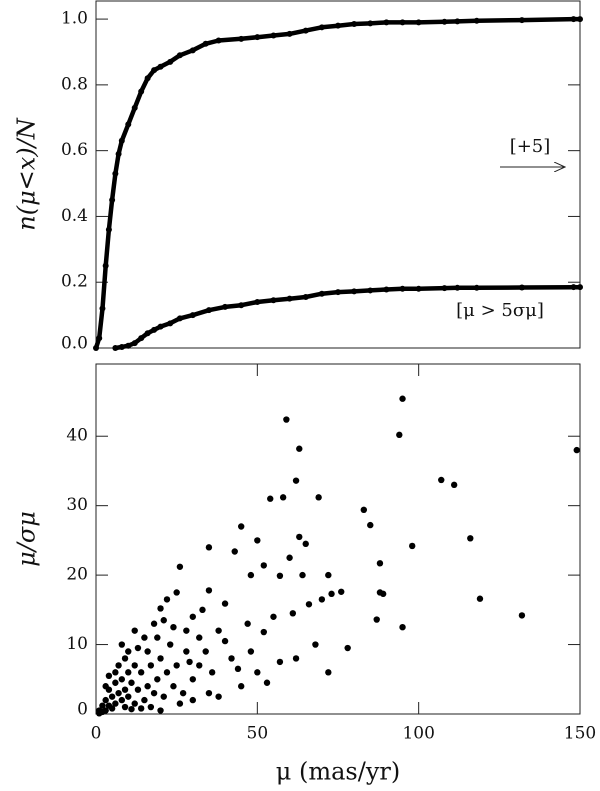  Describe the element at coordinates (500, 310) in the screenshot. I see `annotation: [μ > 5σμ]` at that location.